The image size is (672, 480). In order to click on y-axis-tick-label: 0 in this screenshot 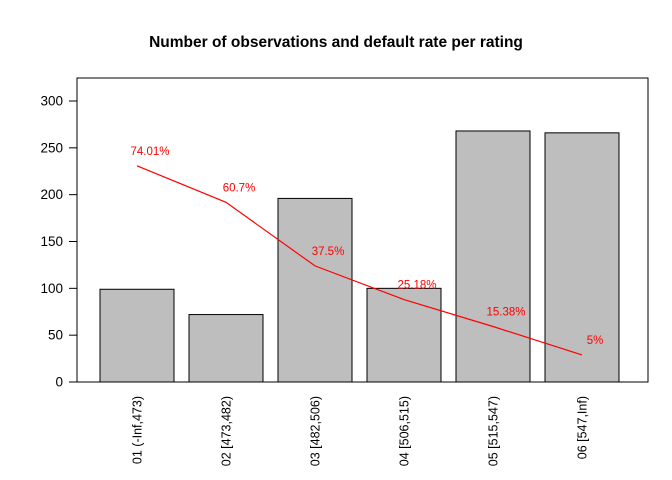, I will do `click(59, 382)`.